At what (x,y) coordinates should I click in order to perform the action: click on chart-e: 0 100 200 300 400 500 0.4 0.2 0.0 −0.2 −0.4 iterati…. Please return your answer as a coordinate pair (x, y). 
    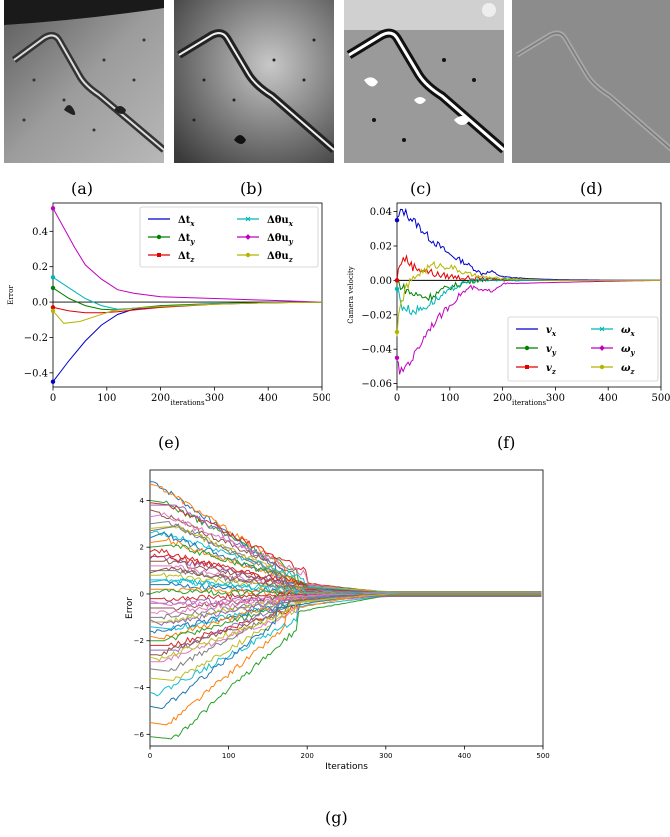
    Looking at the image, I should click on (168, 304).